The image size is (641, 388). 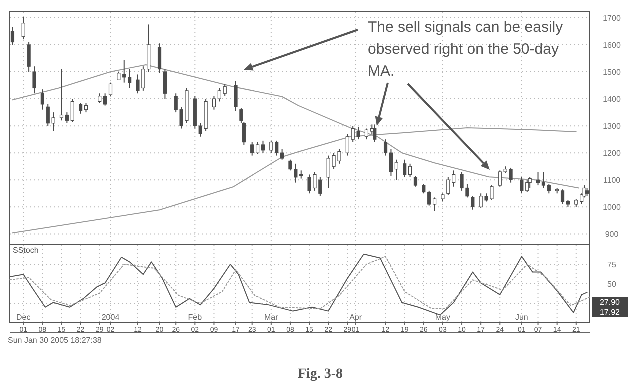 What do you see at coordinates (55, 340) in the screenshot?
I see `text: Sun Jan 30 2005 18:27:38` at bounding box center [55, 340].